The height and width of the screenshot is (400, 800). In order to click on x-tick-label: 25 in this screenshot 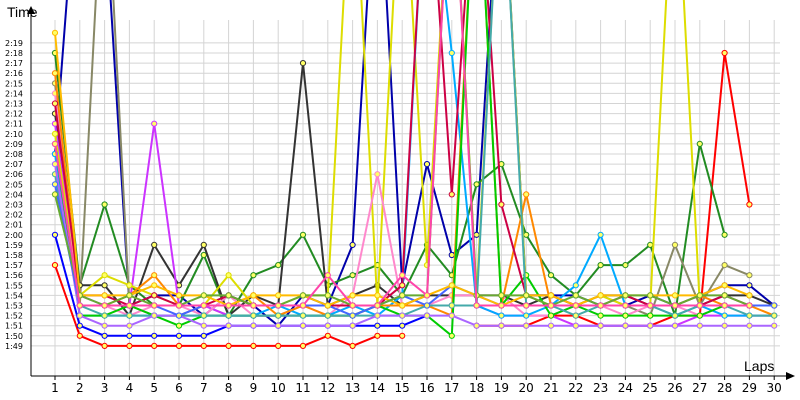, I will do `click(650, 388)`.